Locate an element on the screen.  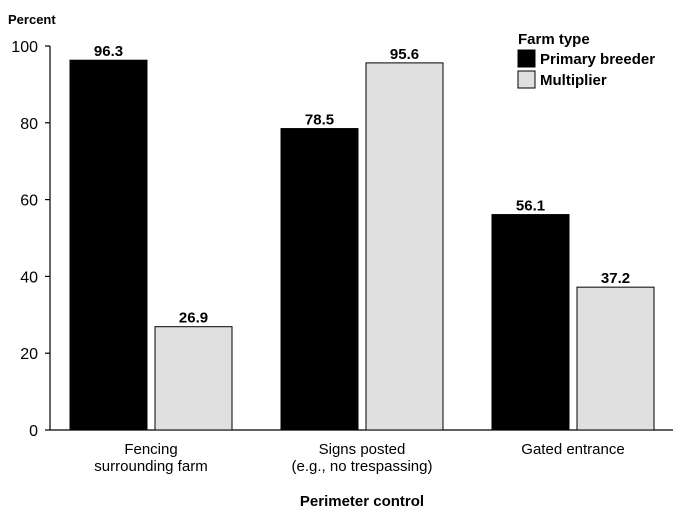
y-tick-label: 0 is located at coordinates (33, 431).